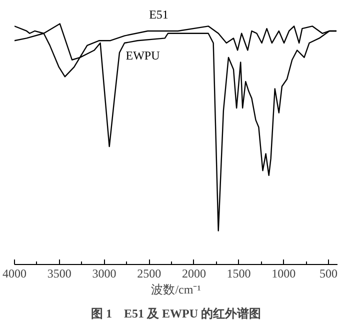 The height and width of the screenshot is (325, 347). Describe the element at coordinates (194, 273) in the screenshot. I see `x-tick-label: 2000` at that location.